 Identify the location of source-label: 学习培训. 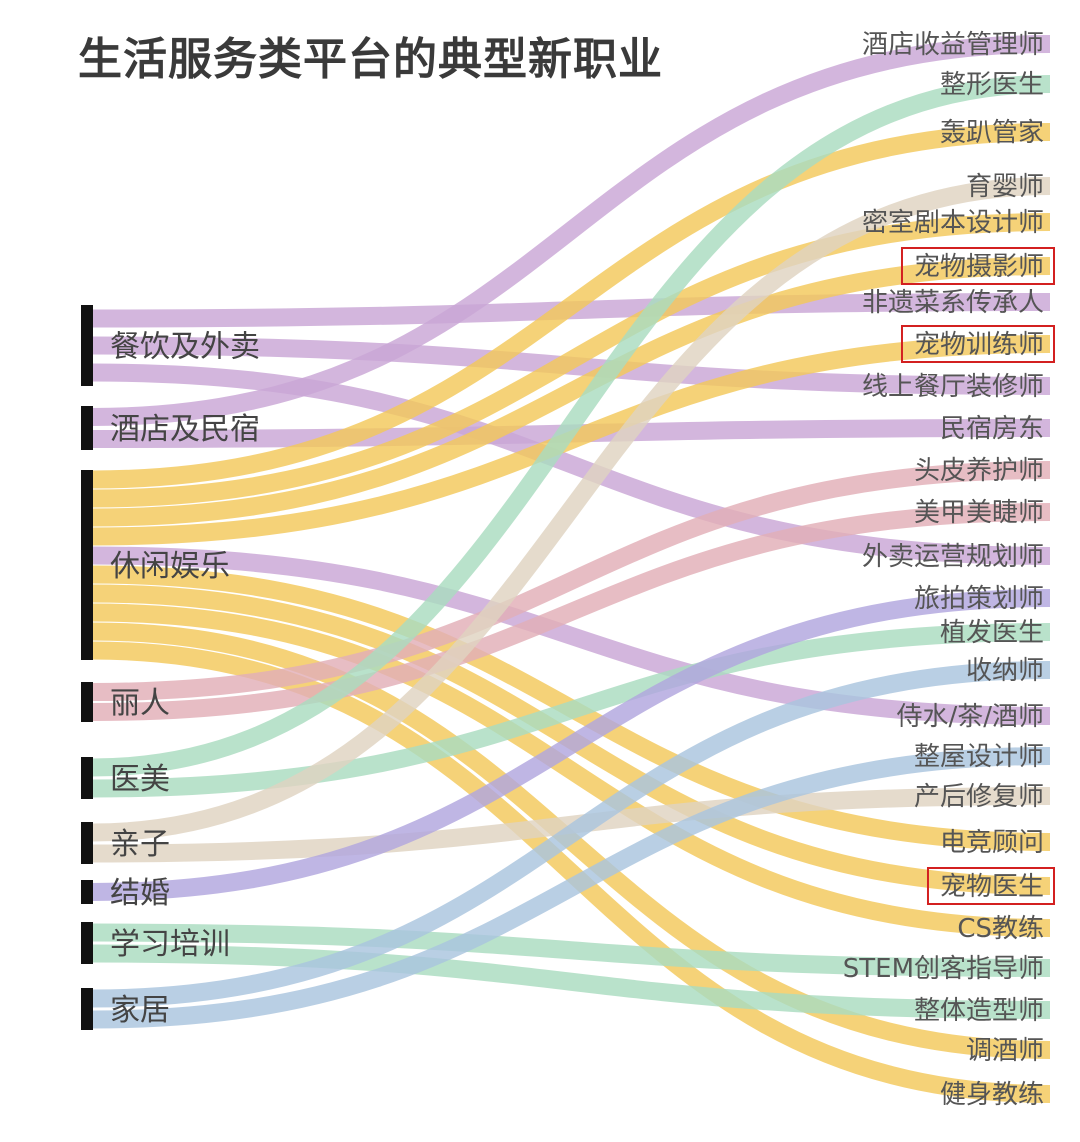
(170, 944).